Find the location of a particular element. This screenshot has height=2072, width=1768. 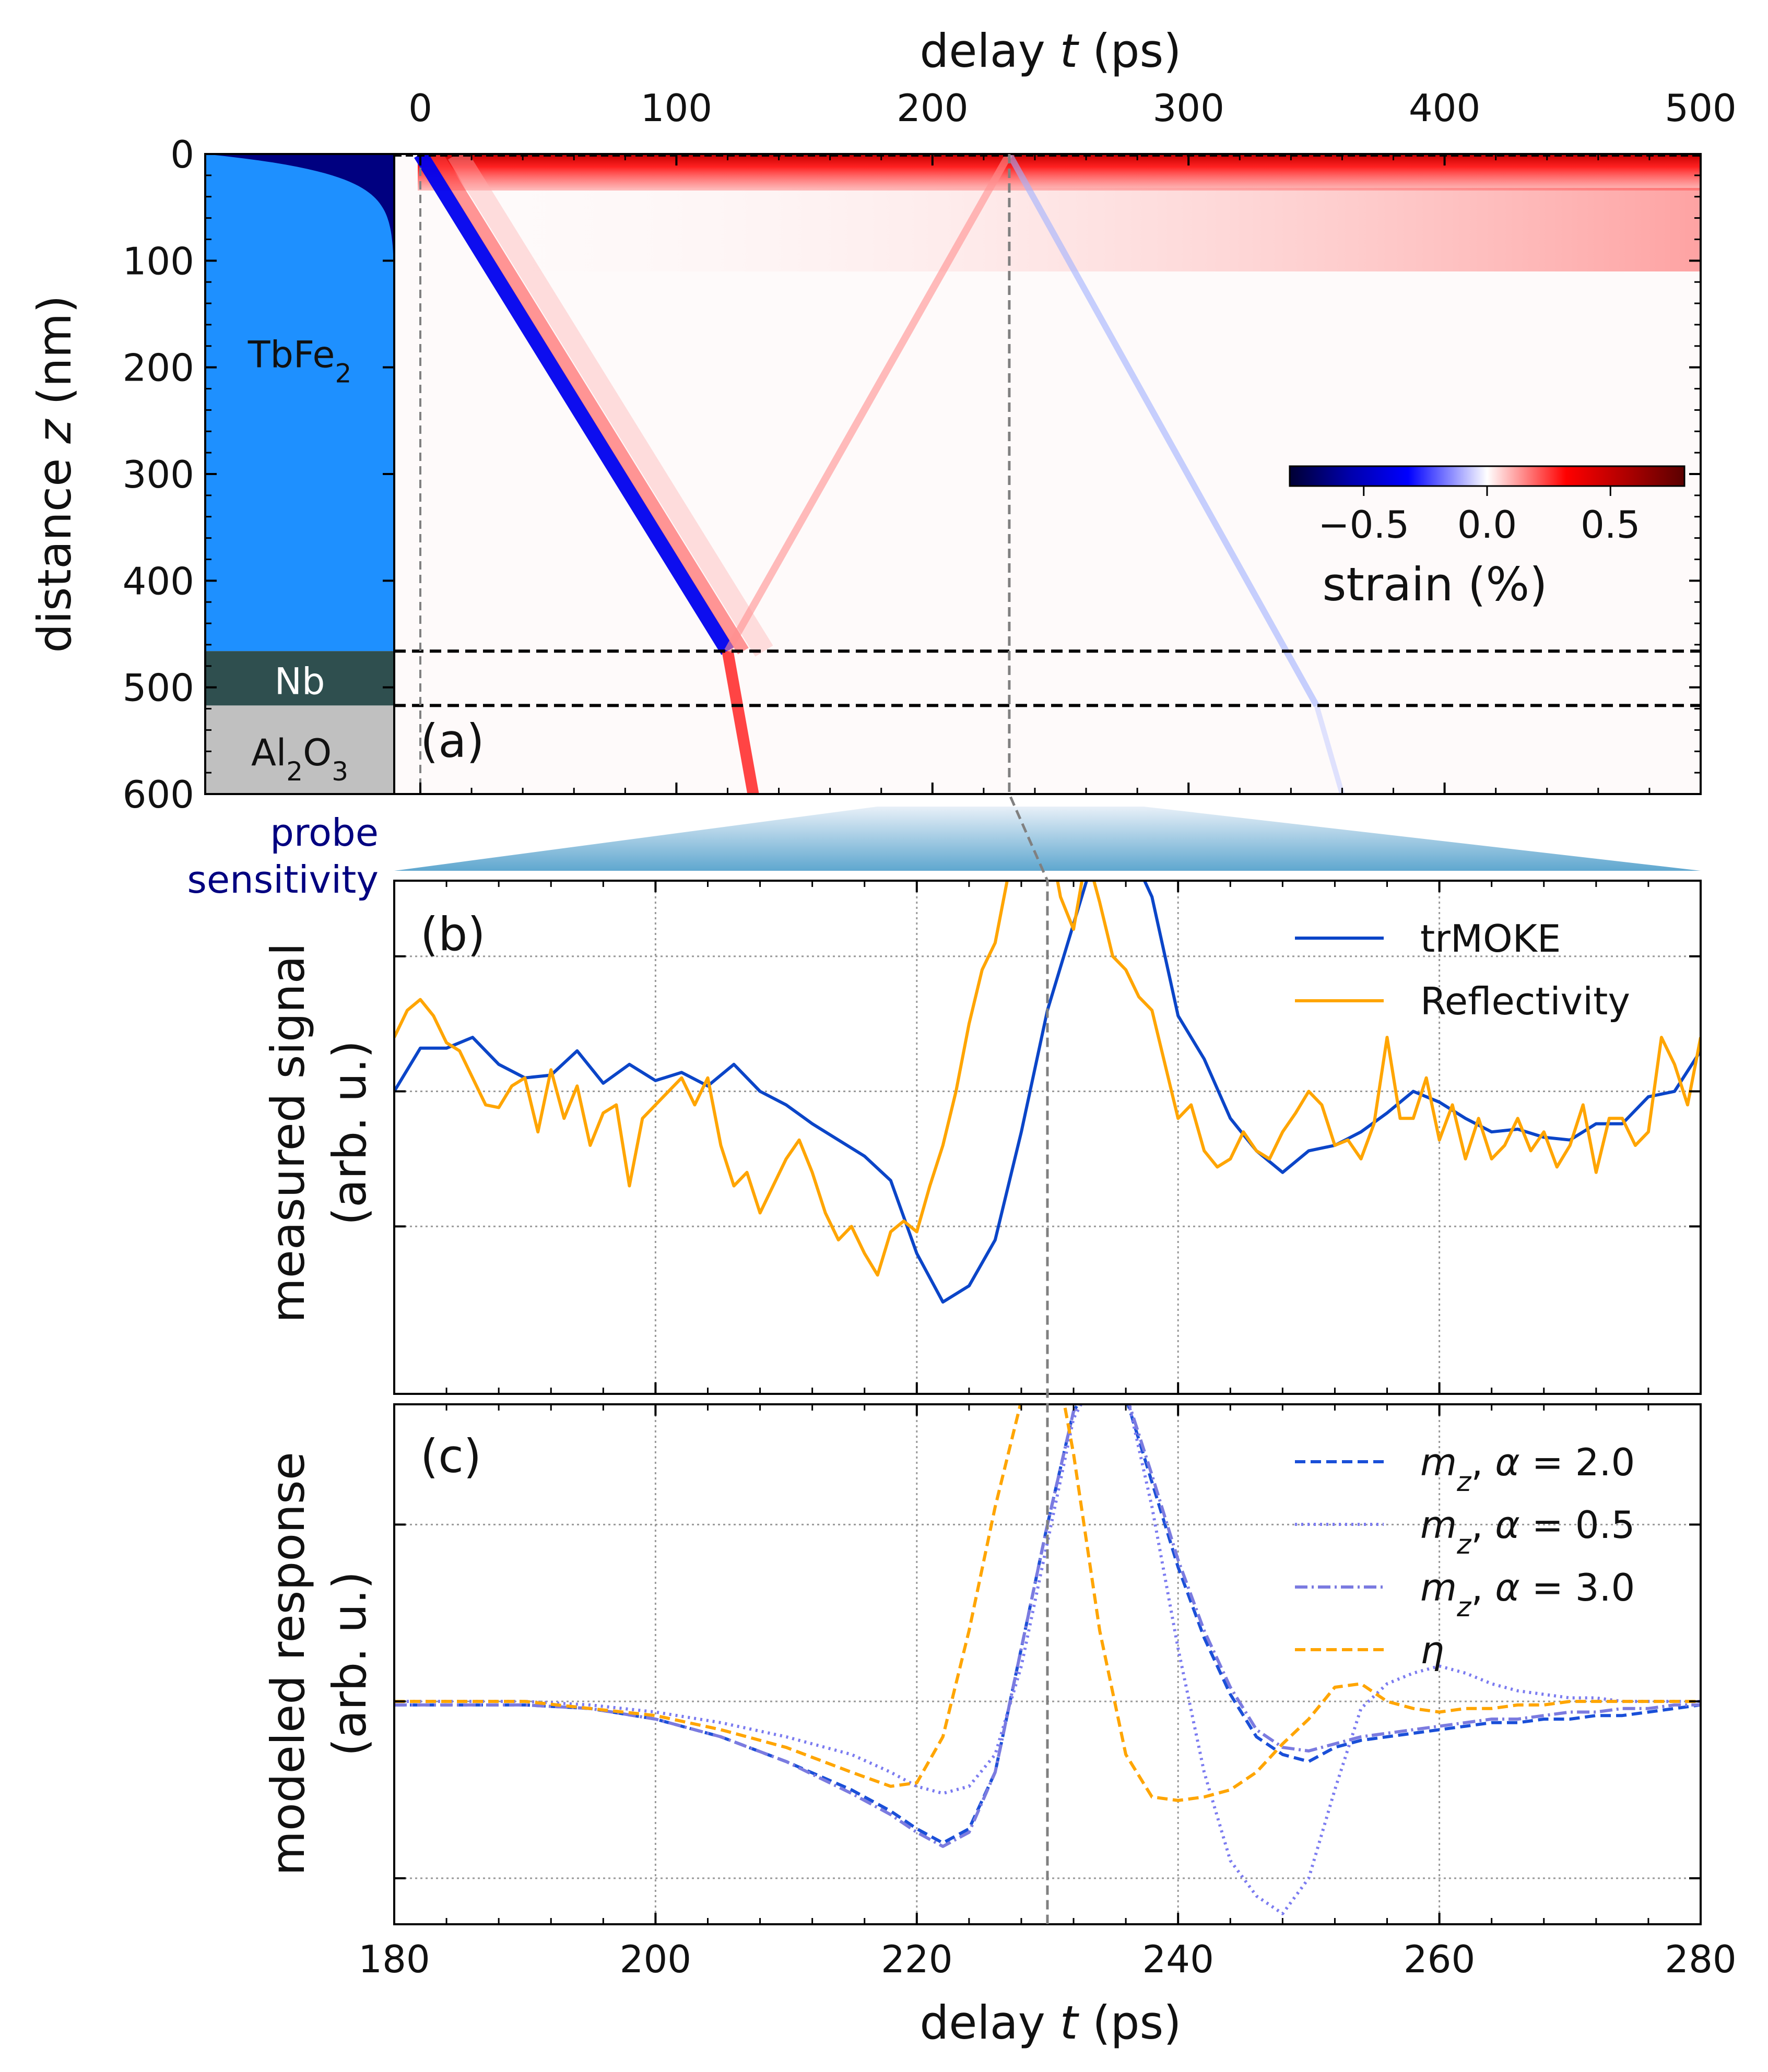

left-tick-label: 400 is located at coordinates (158, 581).